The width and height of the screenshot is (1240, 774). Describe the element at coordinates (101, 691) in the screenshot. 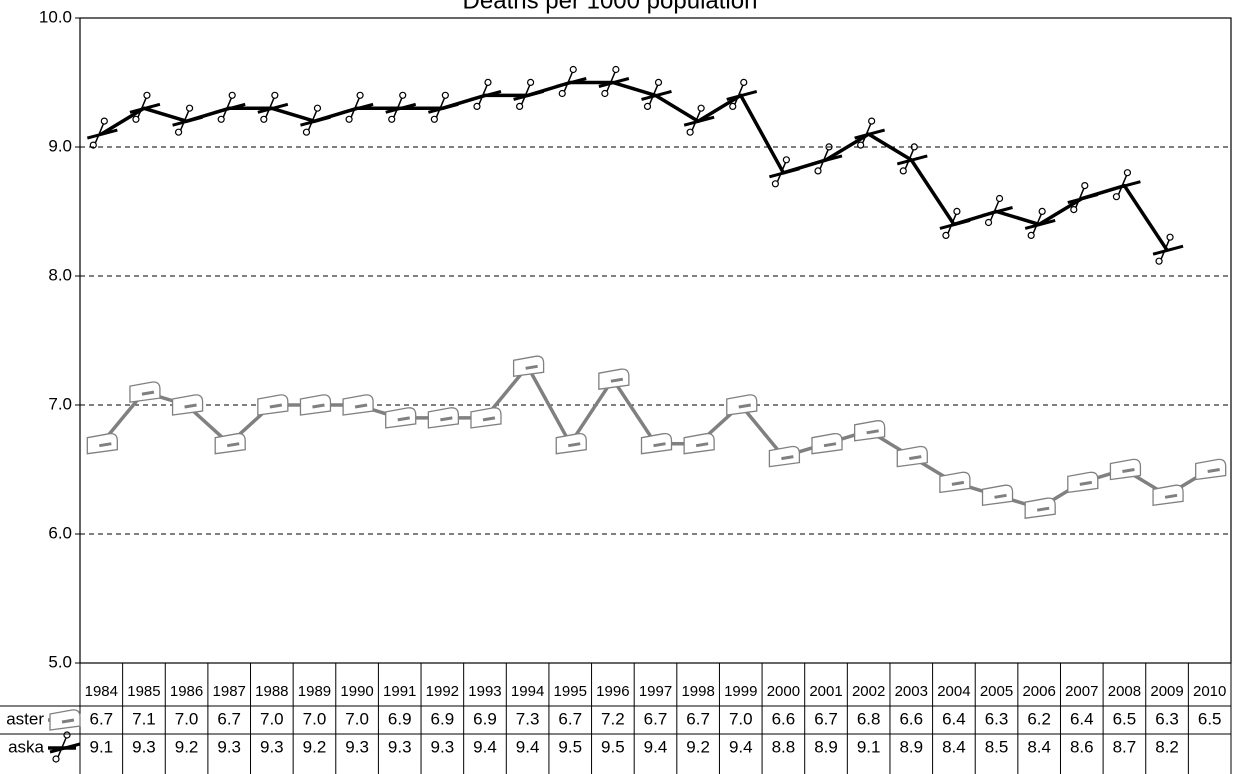

I see `x-tick-label: 1984` at that location.